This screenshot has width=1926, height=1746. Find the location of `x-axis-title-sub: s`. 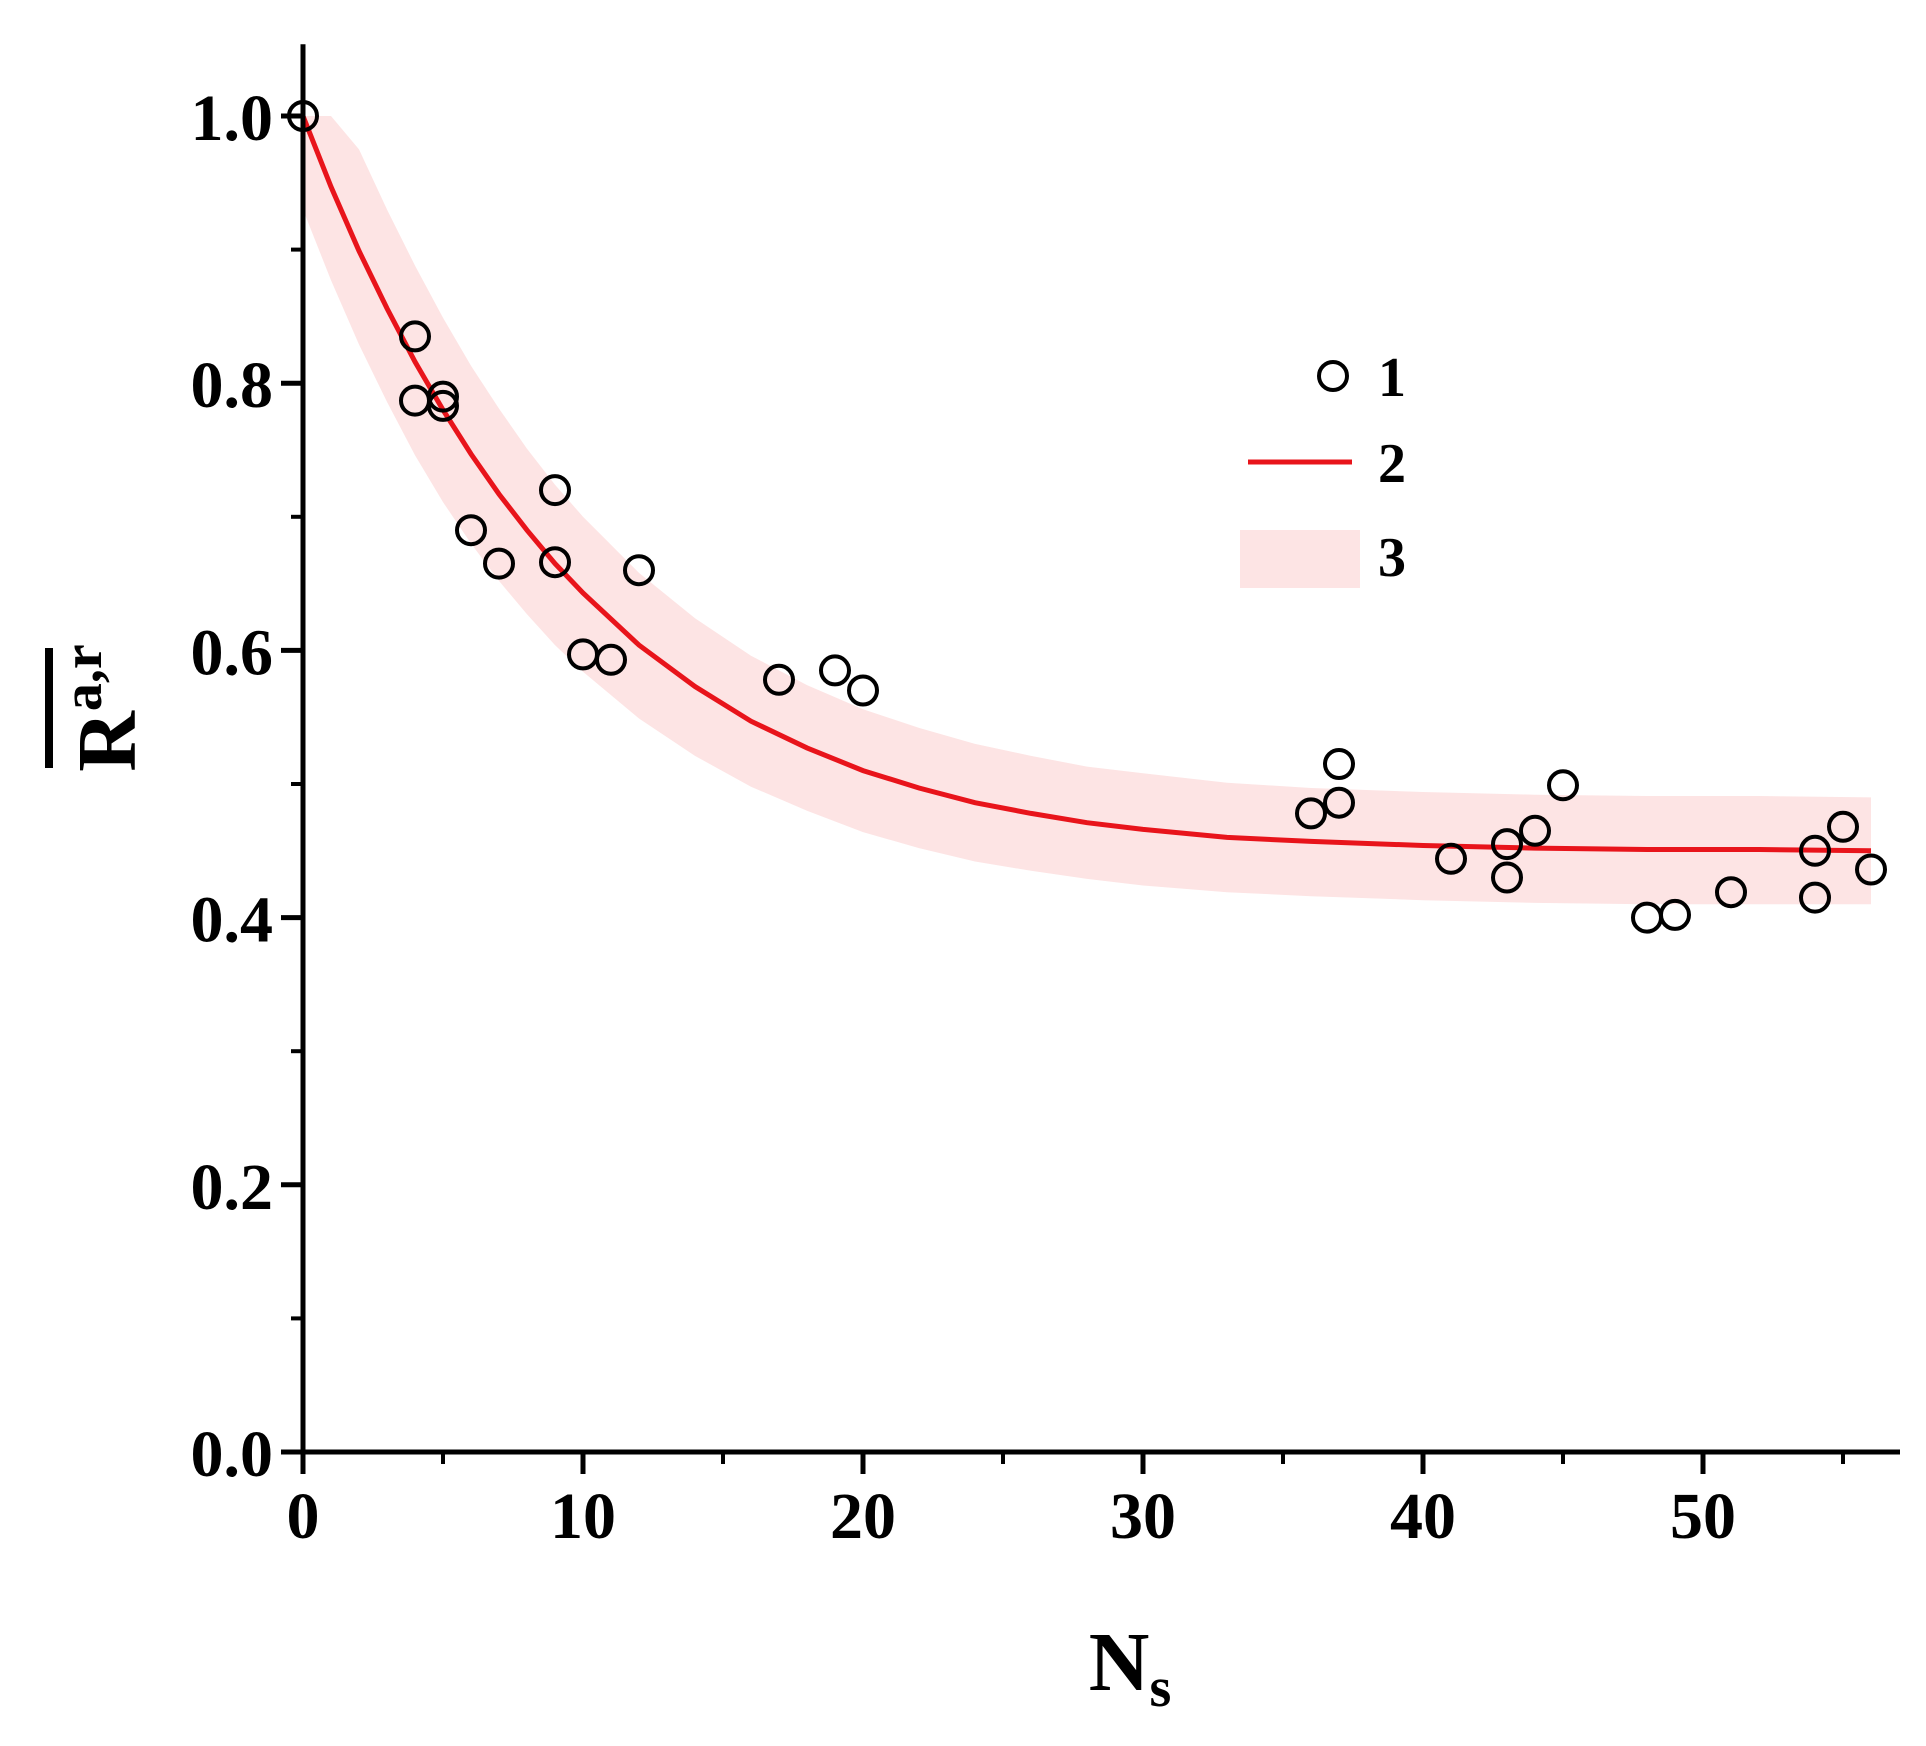

x-axis-title-sub: s is located at coordinates (1160, 1688).